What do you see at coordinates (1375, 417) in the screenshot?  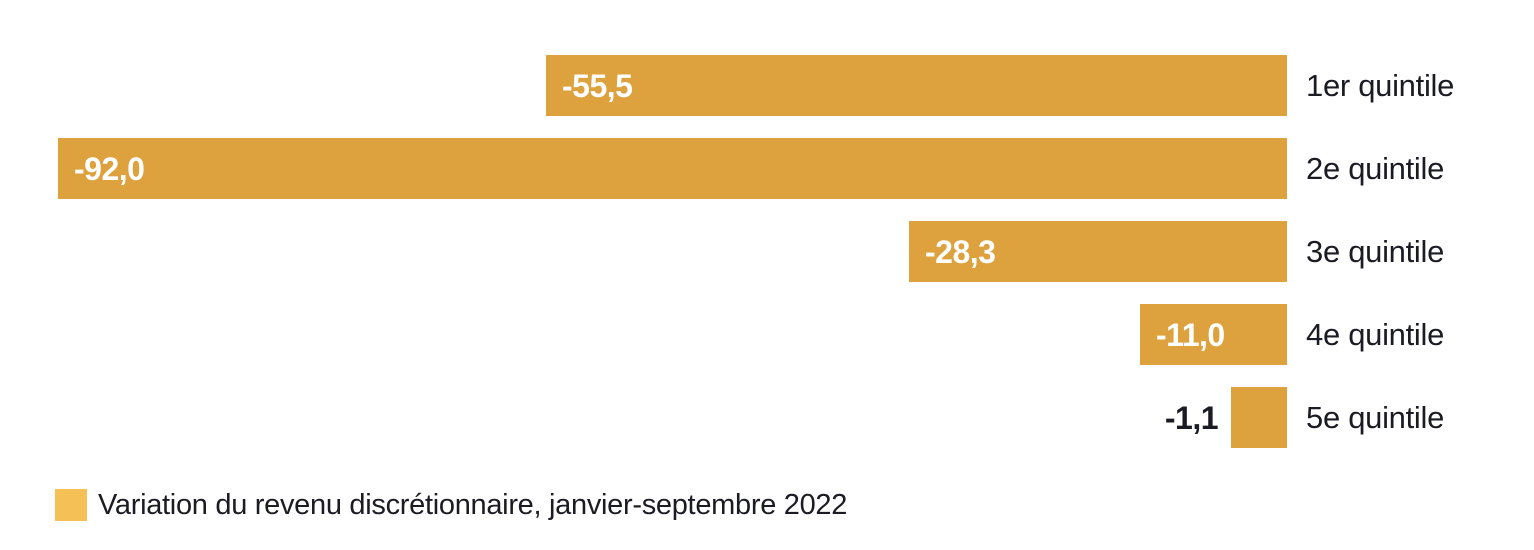 I see `category-label: 5e quintile` at bounding box center [1375, 417].